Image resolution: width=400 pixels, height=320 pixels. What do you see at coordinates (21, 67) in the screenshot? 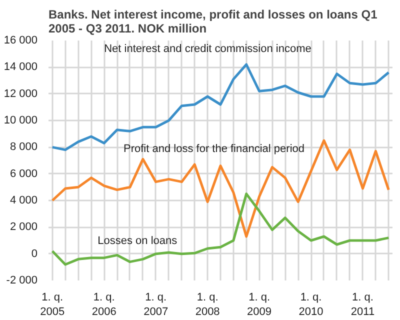
I see `y-tick-label: 14 000` at bounding box center [21, 67].